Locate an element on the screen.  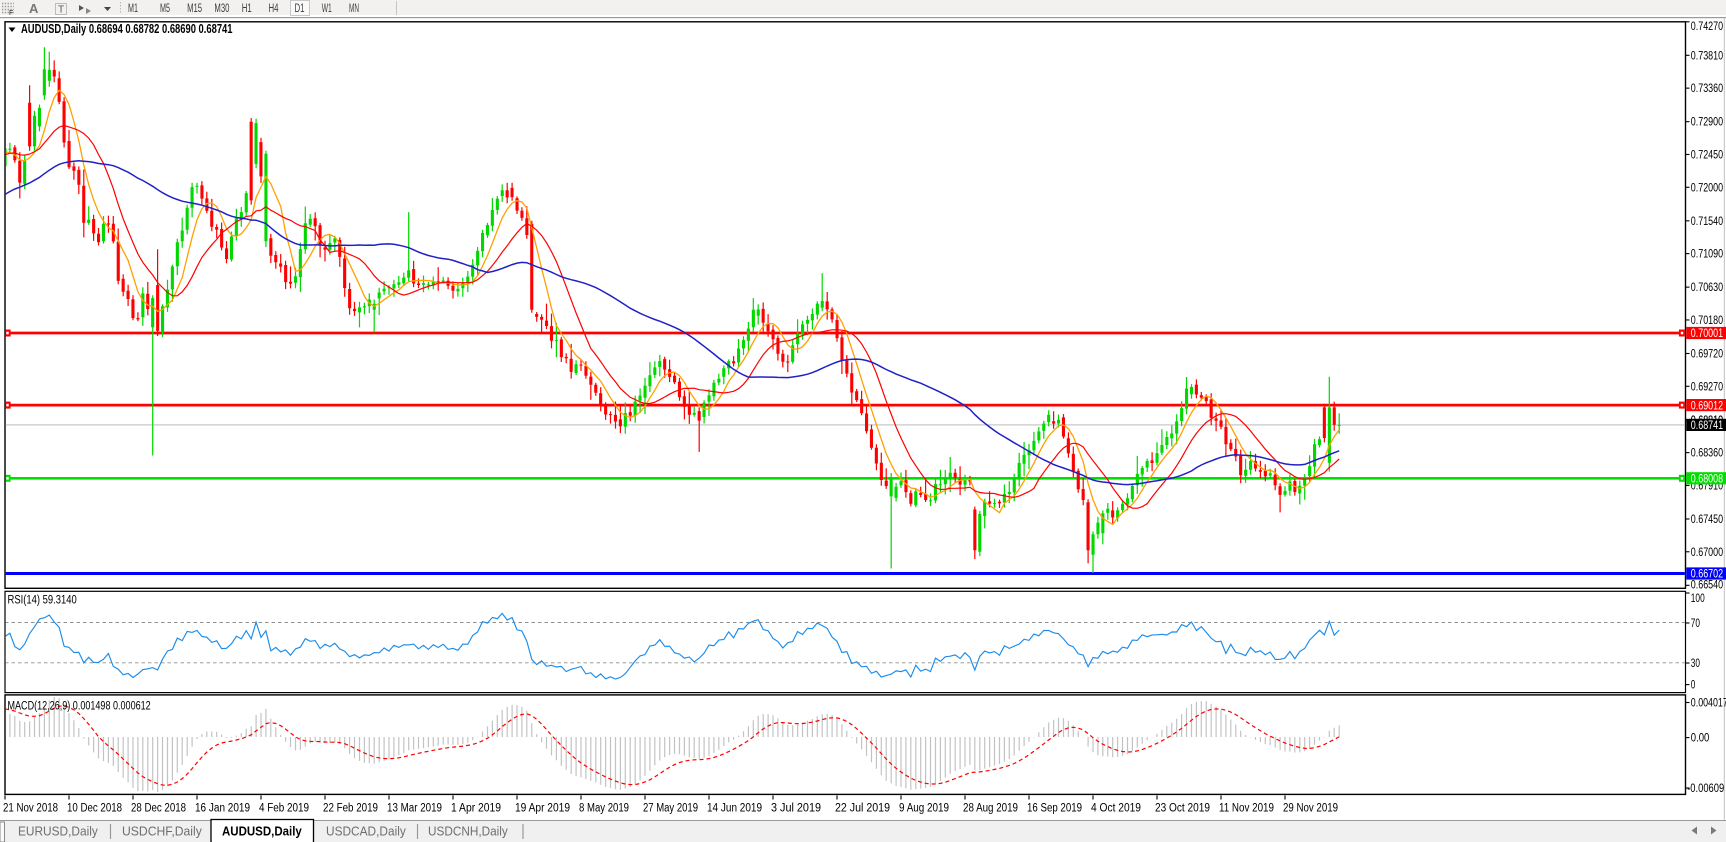
svg-text: M1 is located at coordinates (133, 9).